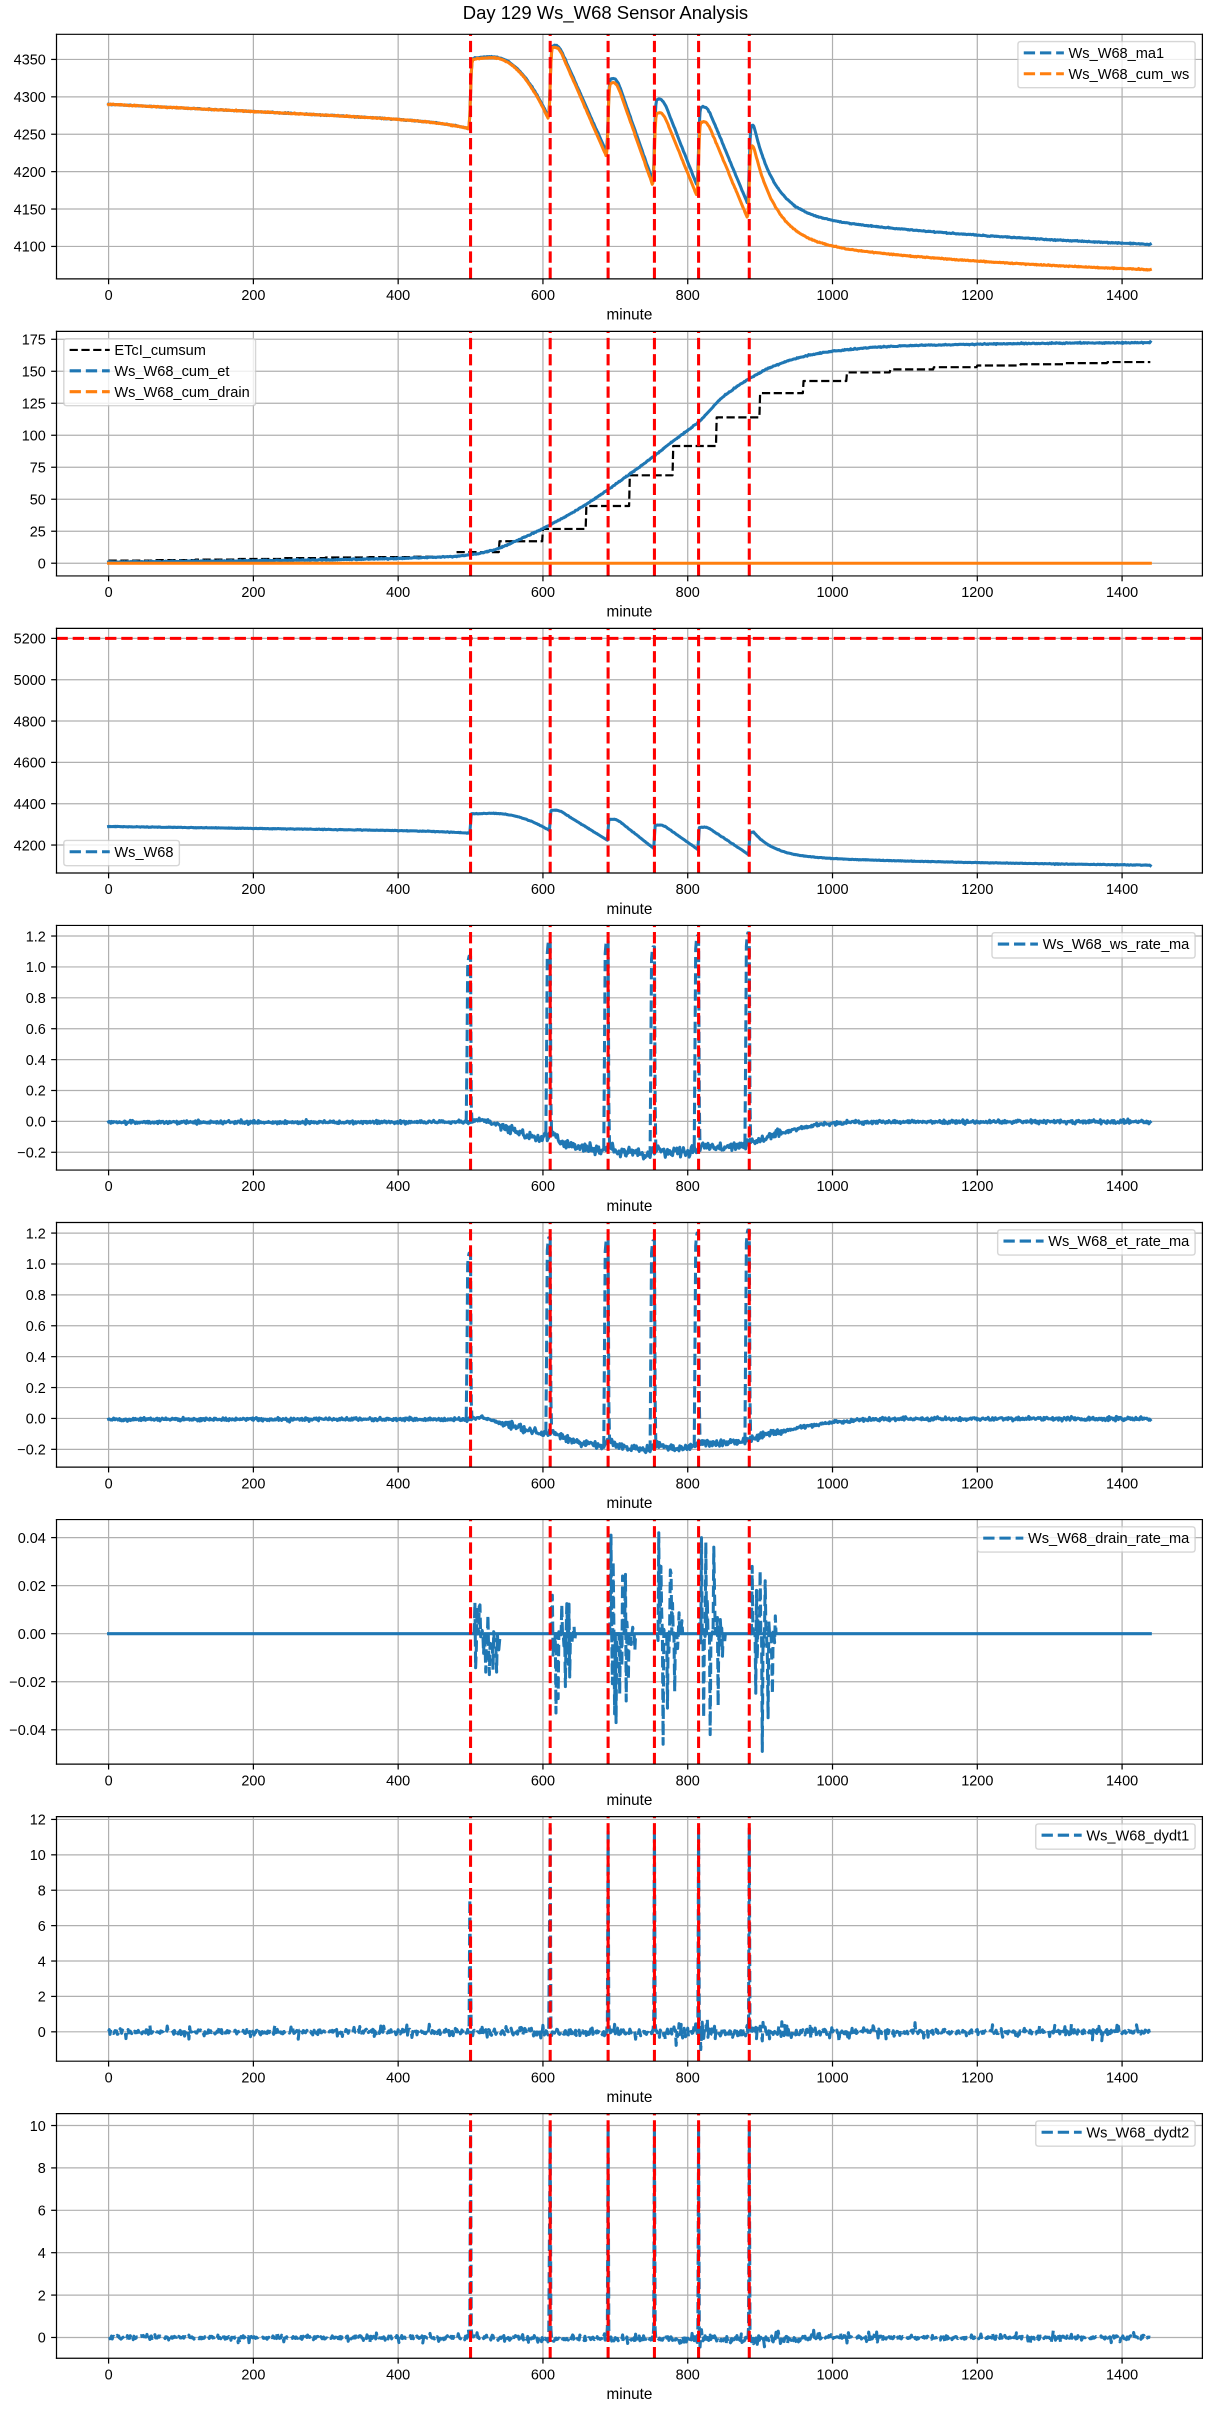 The width and height of the screenshot is (1211, 2411). I want to click on svg-text: Ws_W68_dydt2, so click(1137, 2133).